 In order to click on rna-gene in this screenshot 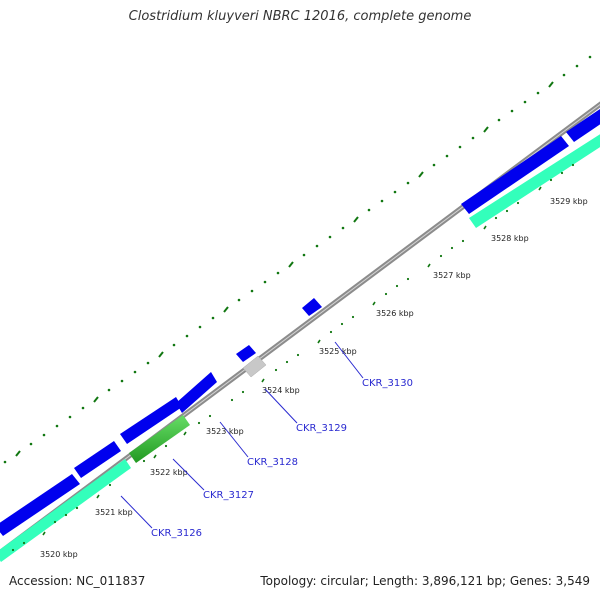, I will do `click(159, 439)`.